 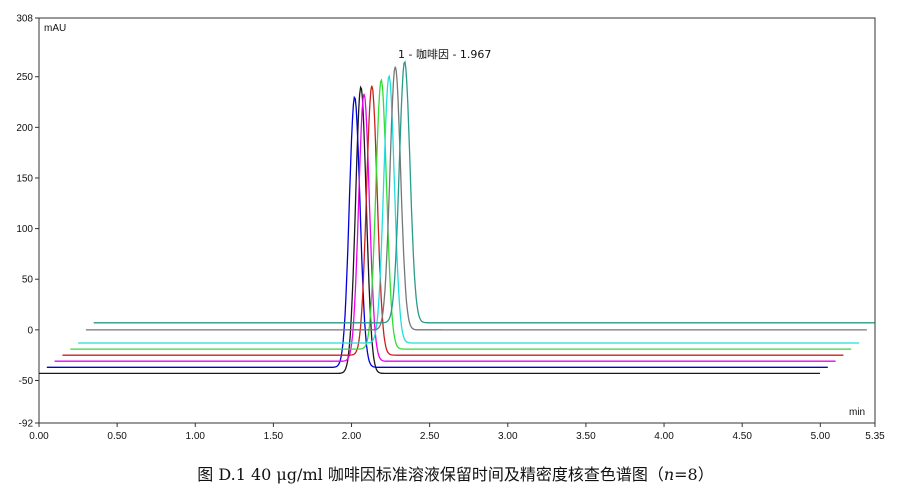 I want to click on x-tick-label-0: 0.00, so click(x=39, y=436).